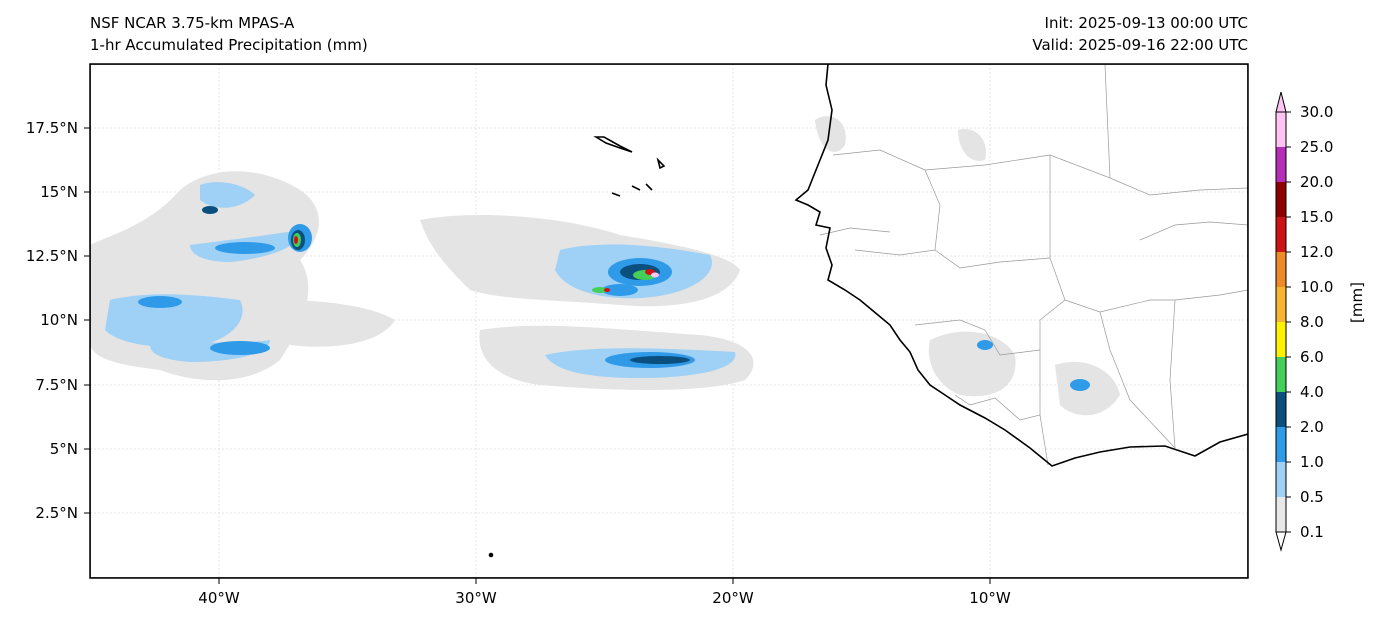 The image size is (1384, 623). Describe the element at coordinates (1146, 23) in the screenshot. I see `init-time: Init: 2025-09-13 00:00 UTC` at that location.